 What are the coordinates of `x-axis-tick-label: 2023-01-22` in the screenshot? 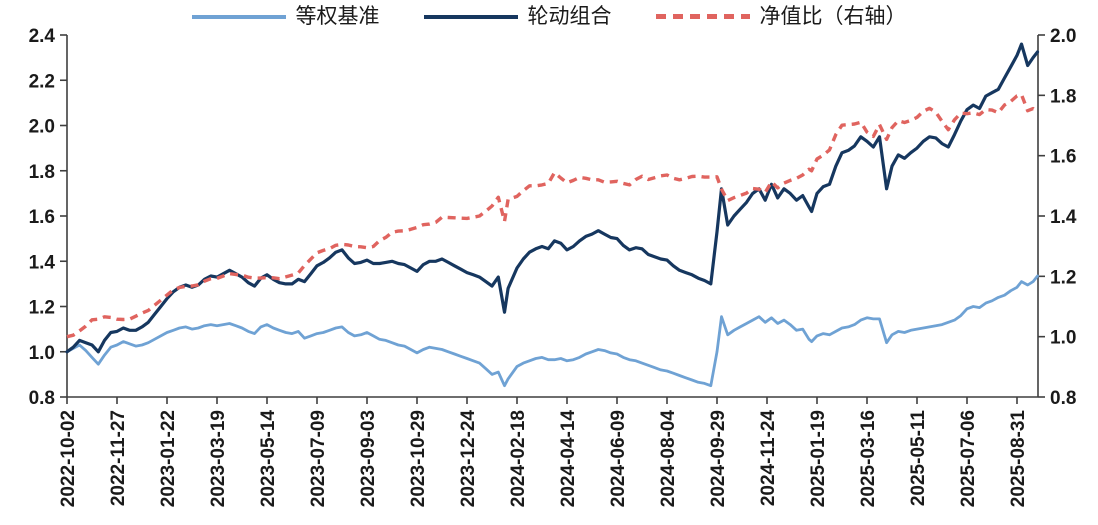 It's located at (168, 458).